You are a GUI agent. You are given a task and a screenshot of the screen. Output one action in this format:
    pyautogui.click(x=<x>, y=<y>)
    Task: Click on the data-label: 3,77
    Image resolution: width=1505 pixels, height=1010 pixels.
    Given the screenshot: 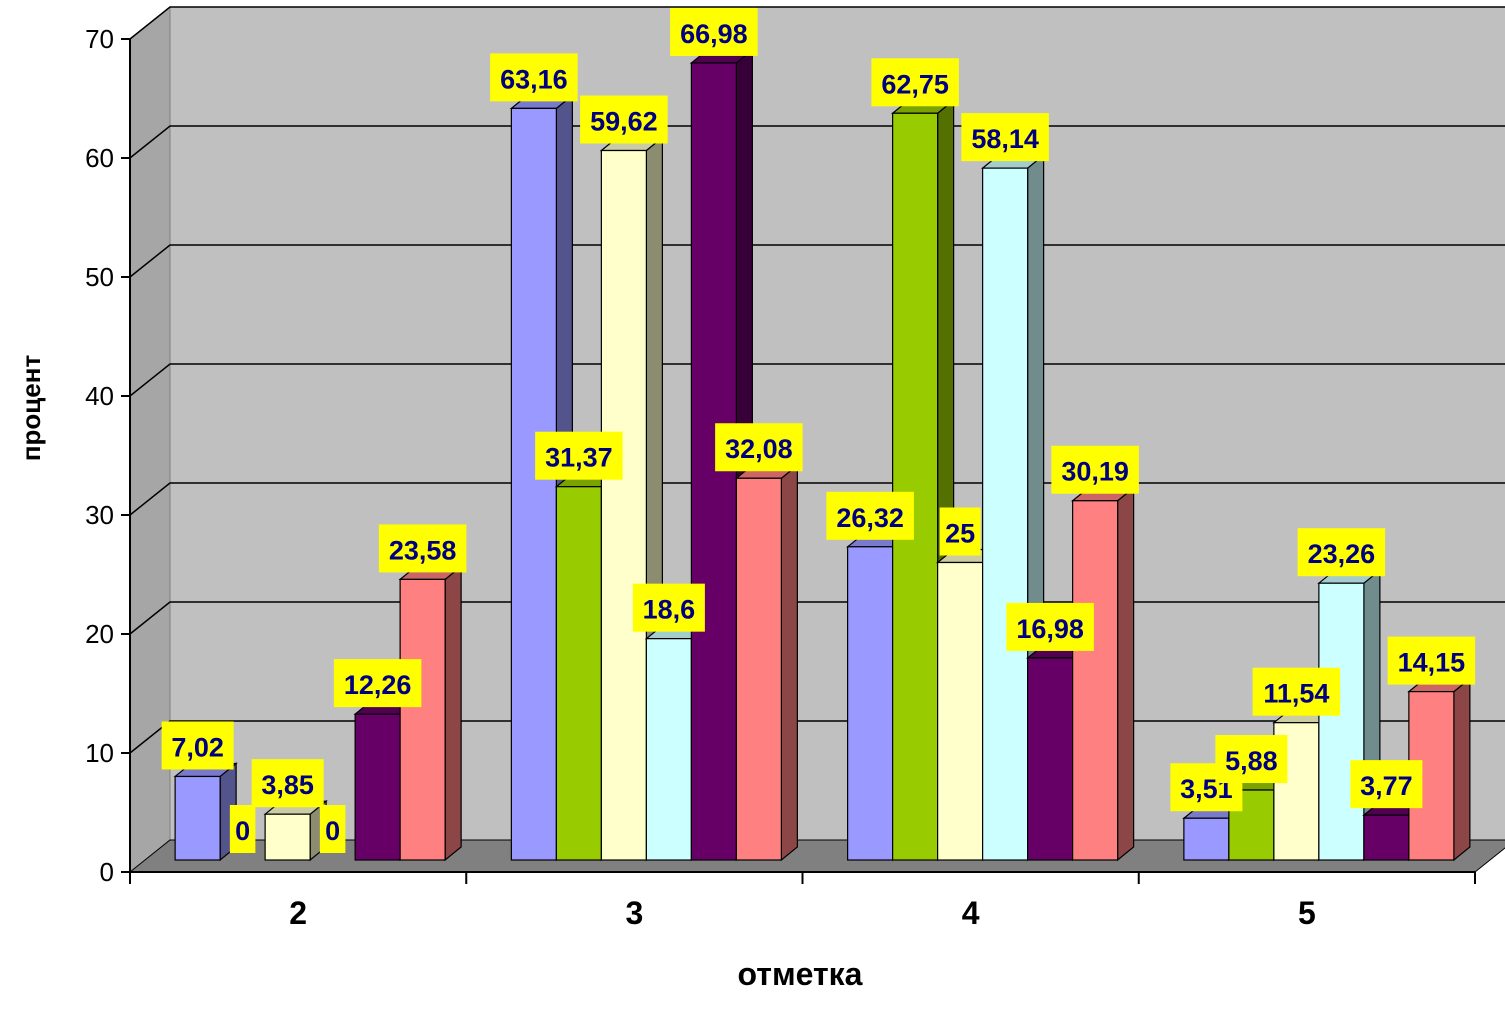 What is the action you would take?
    pyautogui.click(x=1386, y=784)
    